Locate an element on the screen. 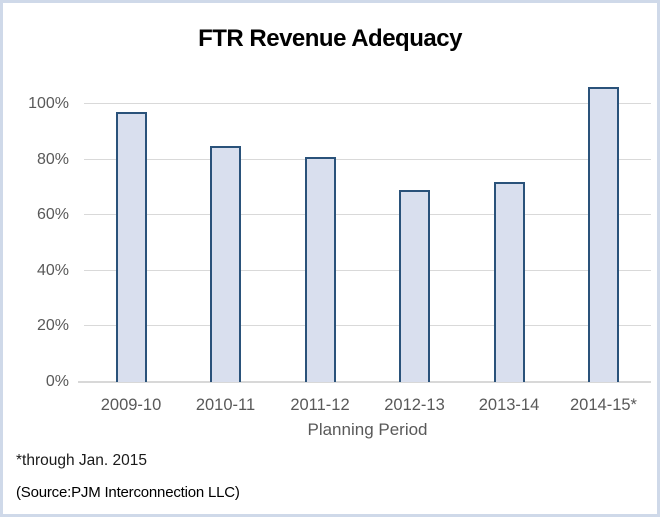 The image size is (660, 517). y-axis-label: 20% is located at coordinates (52, 326).